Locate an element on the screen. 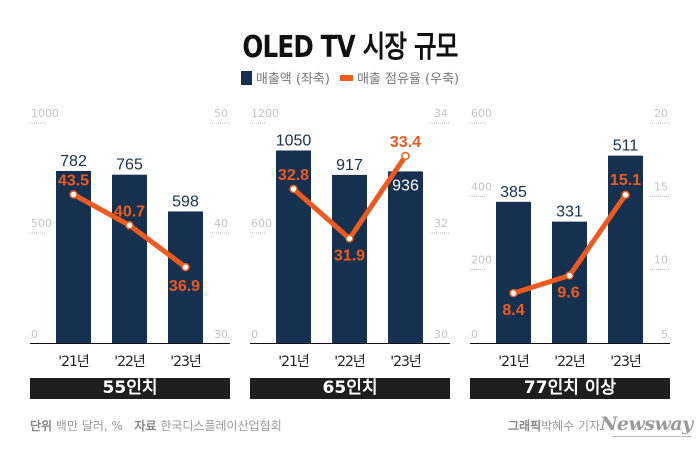 This screenshot has width=700, height=450. footer-source: 단위 백만 달러, % 자료 한국디스플레이산업협회 is located at coordinates (156, 425).